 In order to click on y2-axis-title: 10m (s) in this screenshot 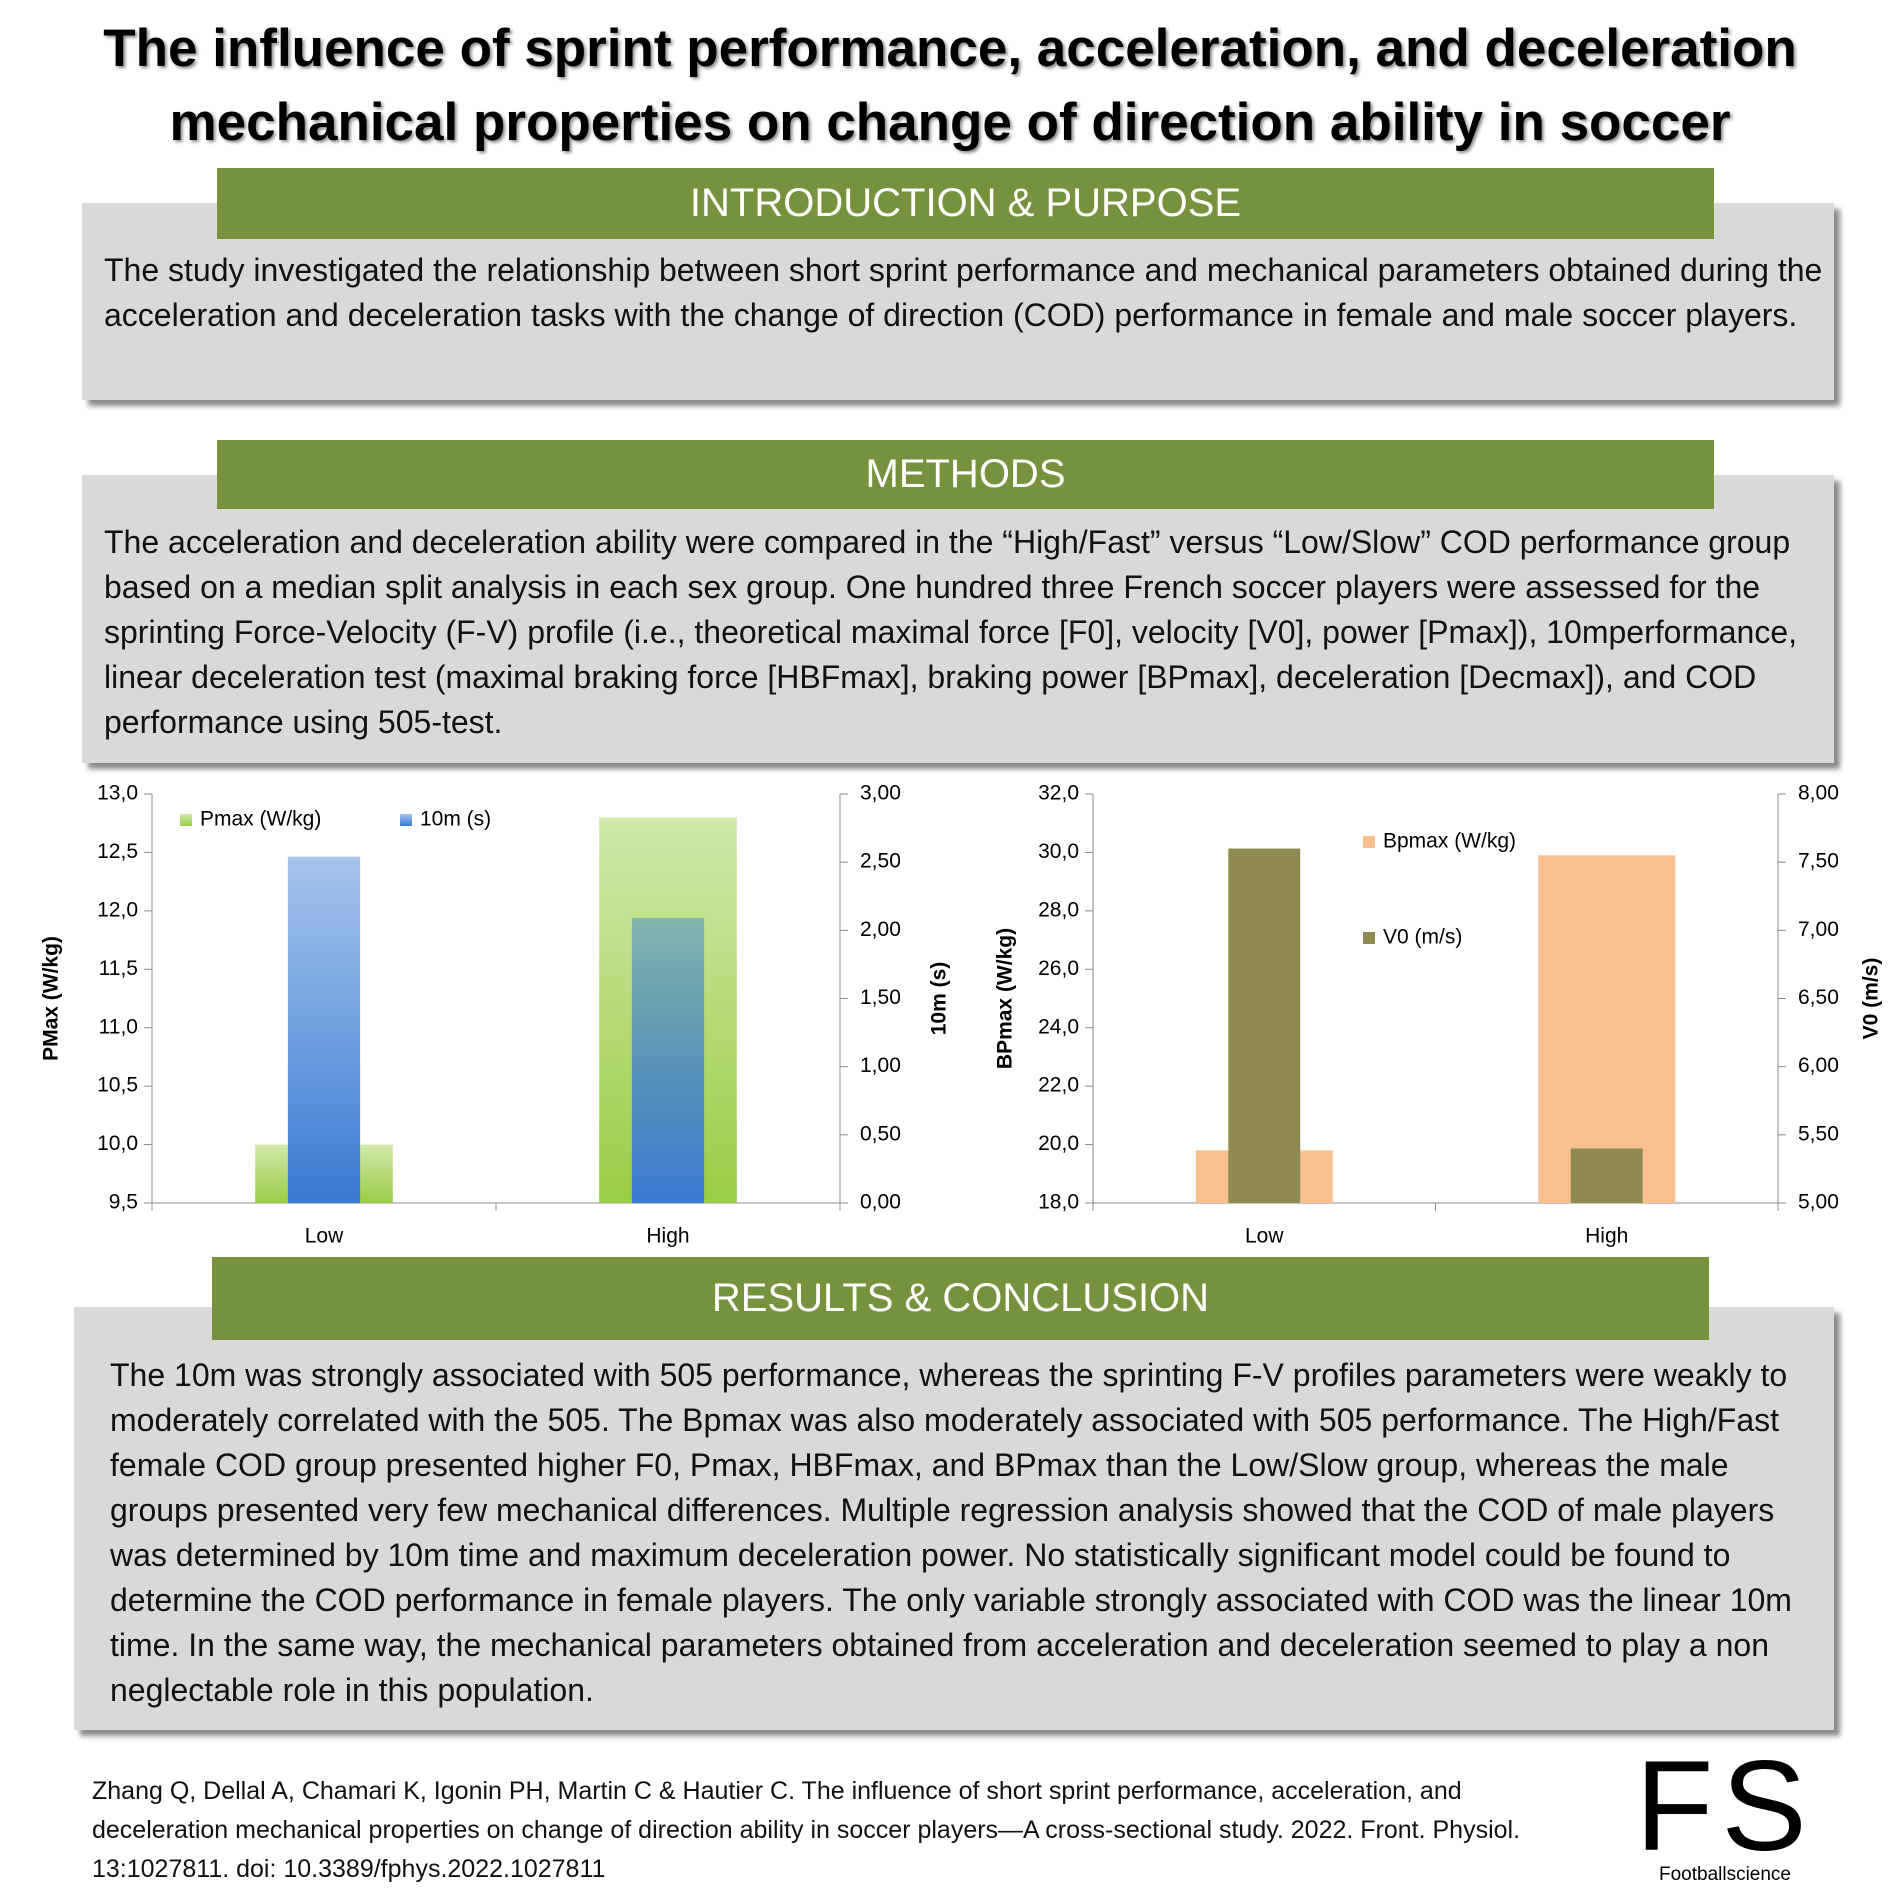, I will do `click(939, 999)`.